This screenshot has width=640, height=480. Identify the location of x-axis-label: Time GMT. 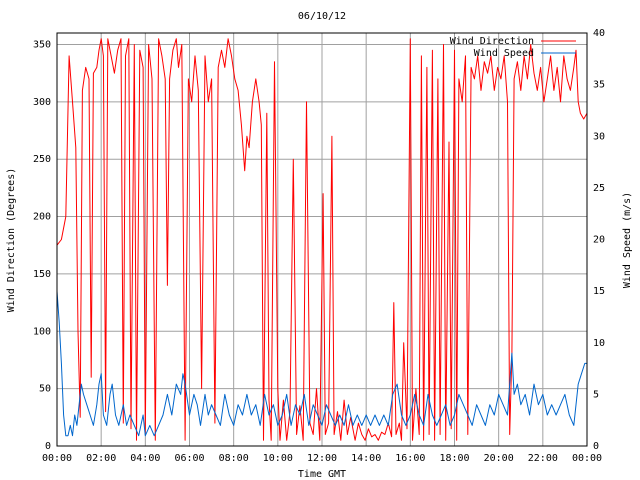
(322, 474).